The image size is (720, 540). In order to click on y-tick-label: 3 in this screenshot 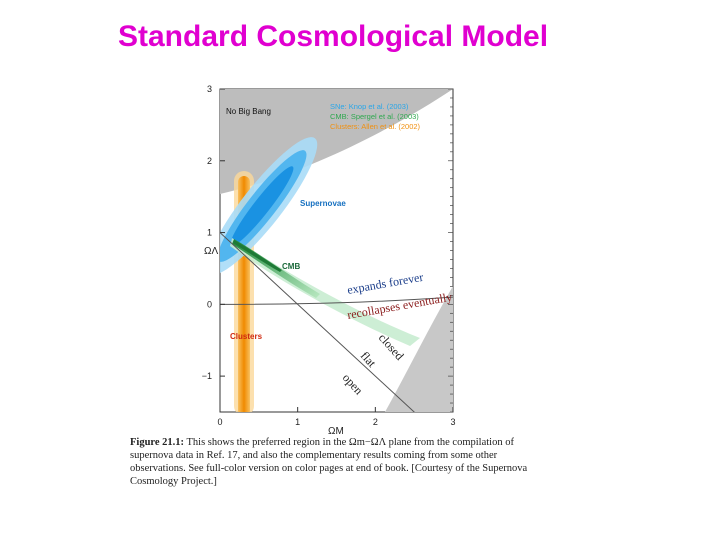, I will do `click(209, 89)`.